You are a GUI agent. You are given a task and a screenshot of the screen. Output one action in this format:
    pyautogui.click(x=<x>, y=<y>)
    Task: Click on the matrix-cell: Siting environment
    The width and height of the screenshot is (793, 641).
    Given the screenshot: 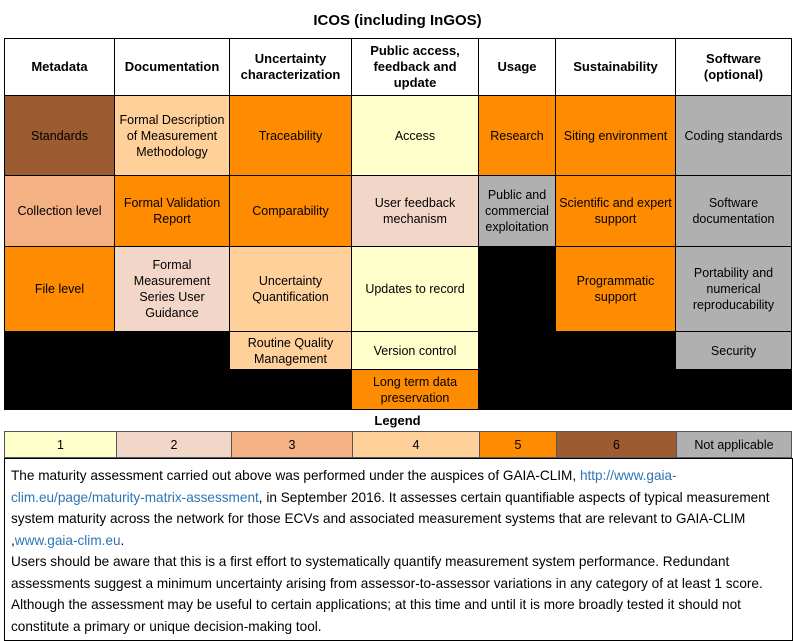 What is the action you would take?
    pyautogui.click(x=615, y=135)
    